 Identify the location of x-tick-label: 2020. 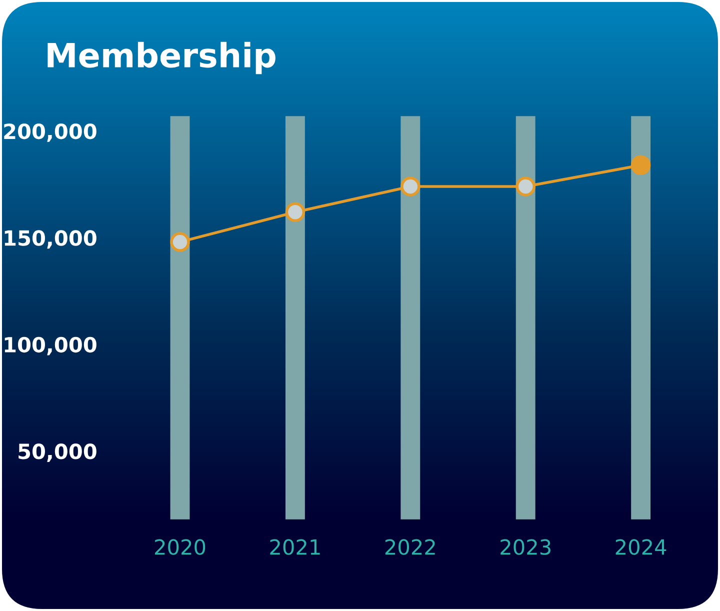
(180, 547).